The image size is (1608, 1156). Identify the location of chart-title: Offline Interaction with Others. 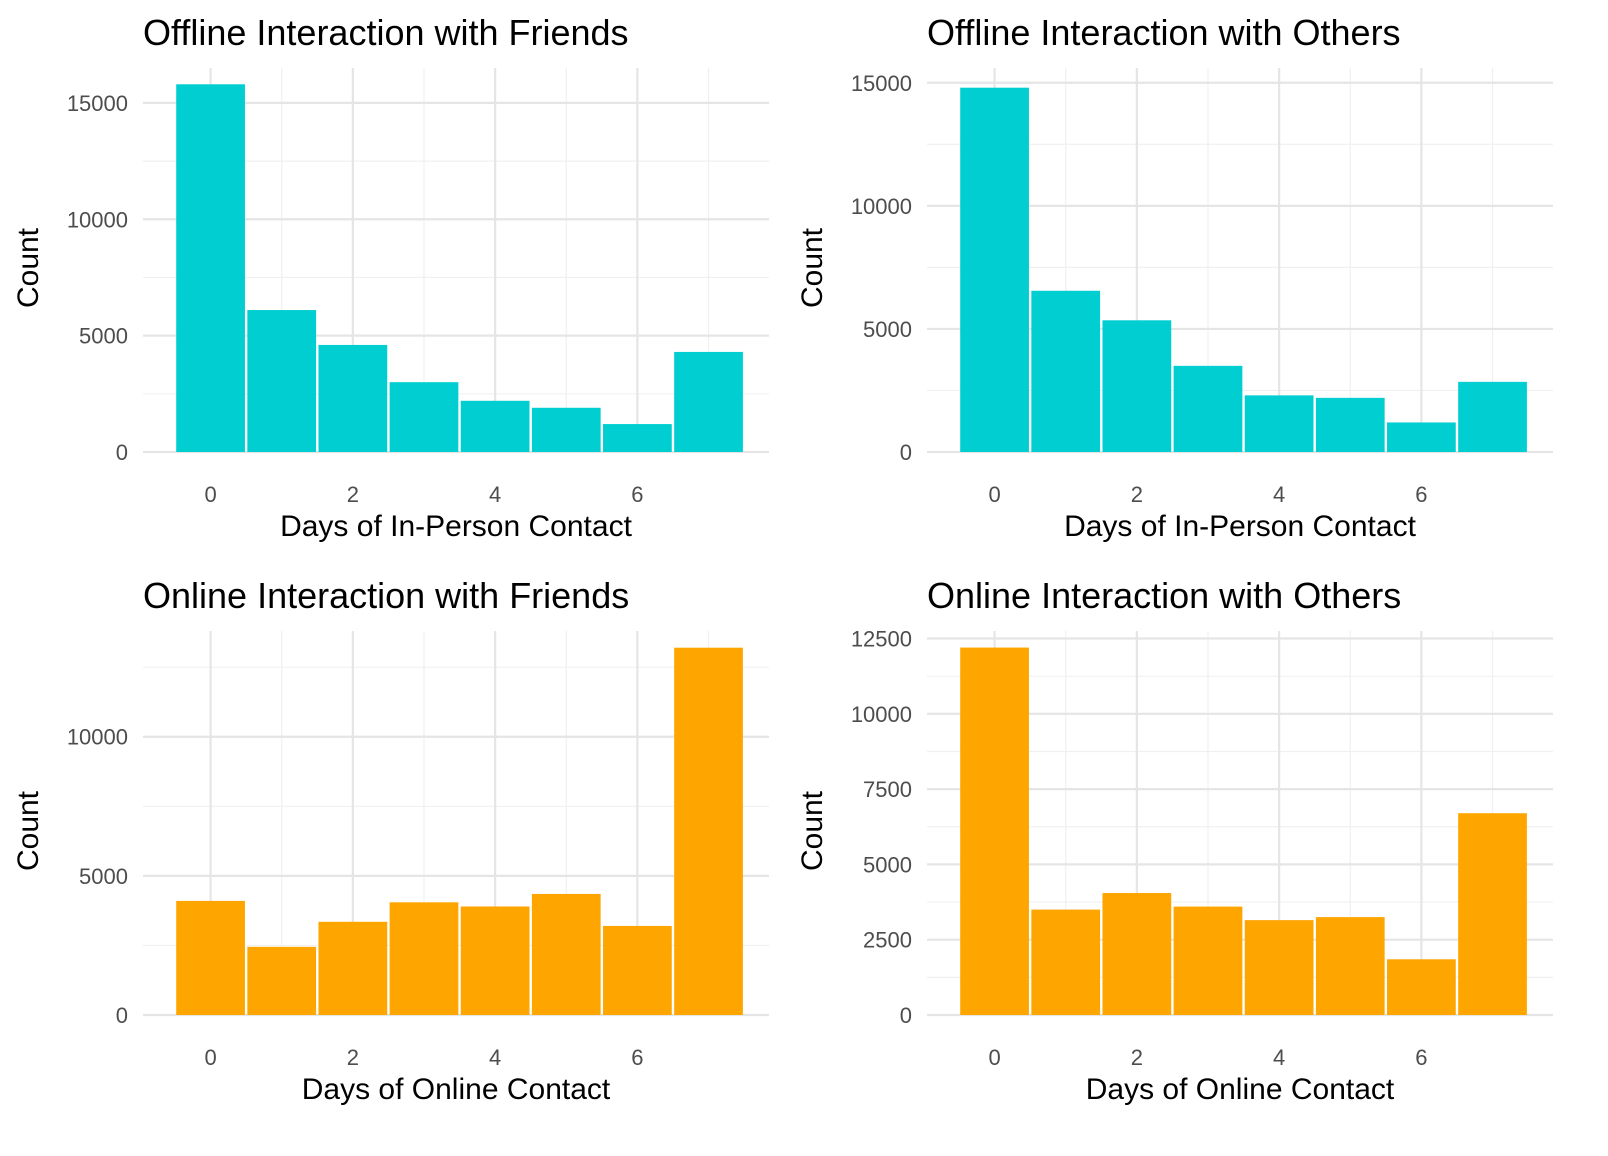
(1164, 32).